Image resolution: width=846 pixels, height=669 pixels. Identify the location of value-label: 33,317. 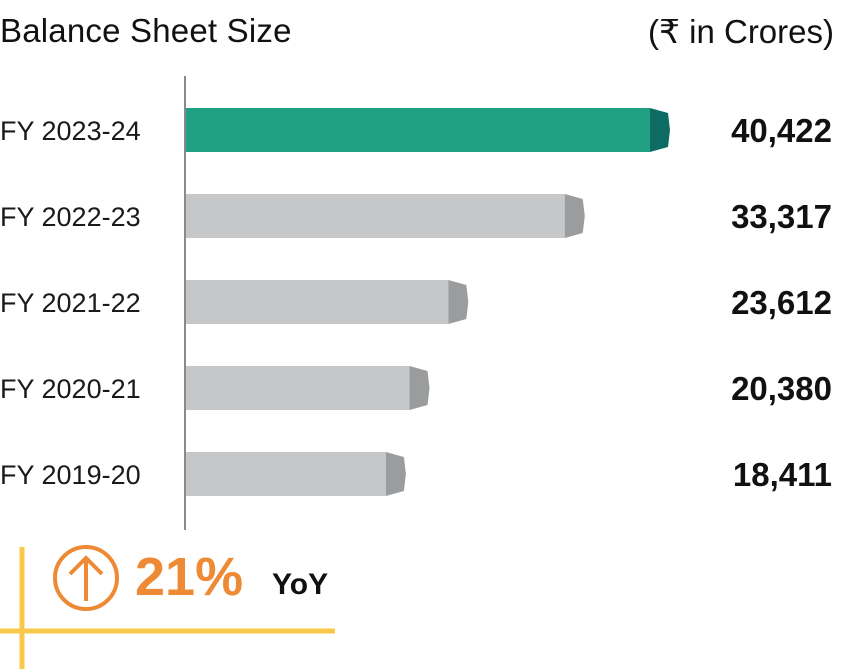
(781, 216).